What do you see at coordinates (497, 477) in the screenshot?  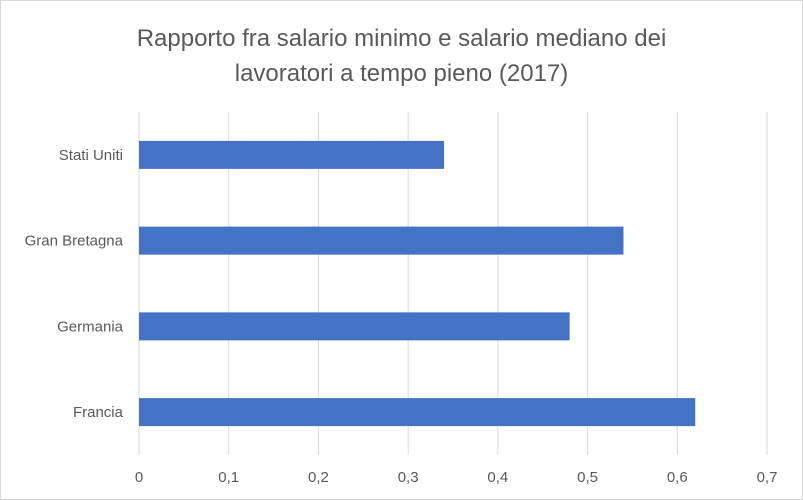 I see `x-tick-label-4: 0,4` at bounding box center [497, 477].